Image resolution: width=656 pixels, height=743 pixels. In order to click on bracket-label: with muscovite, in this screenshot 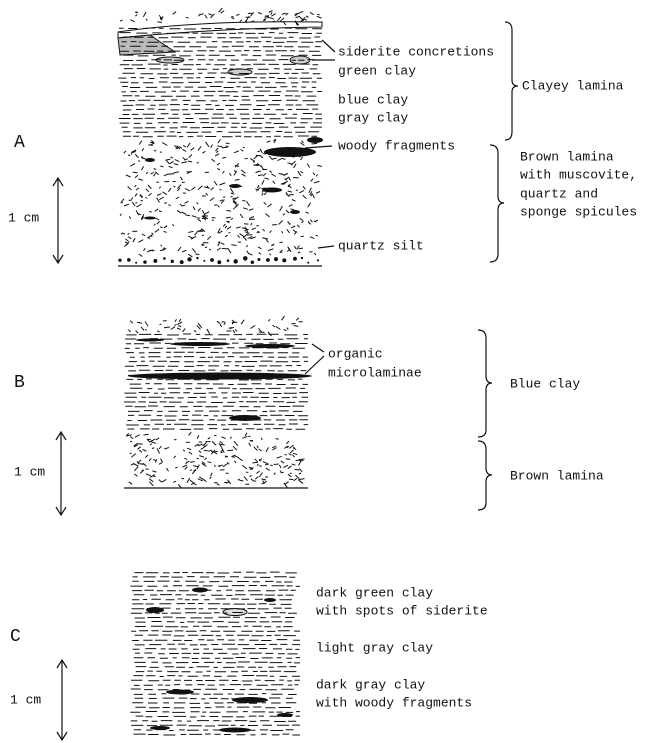, I will do `click(578, 174)`.